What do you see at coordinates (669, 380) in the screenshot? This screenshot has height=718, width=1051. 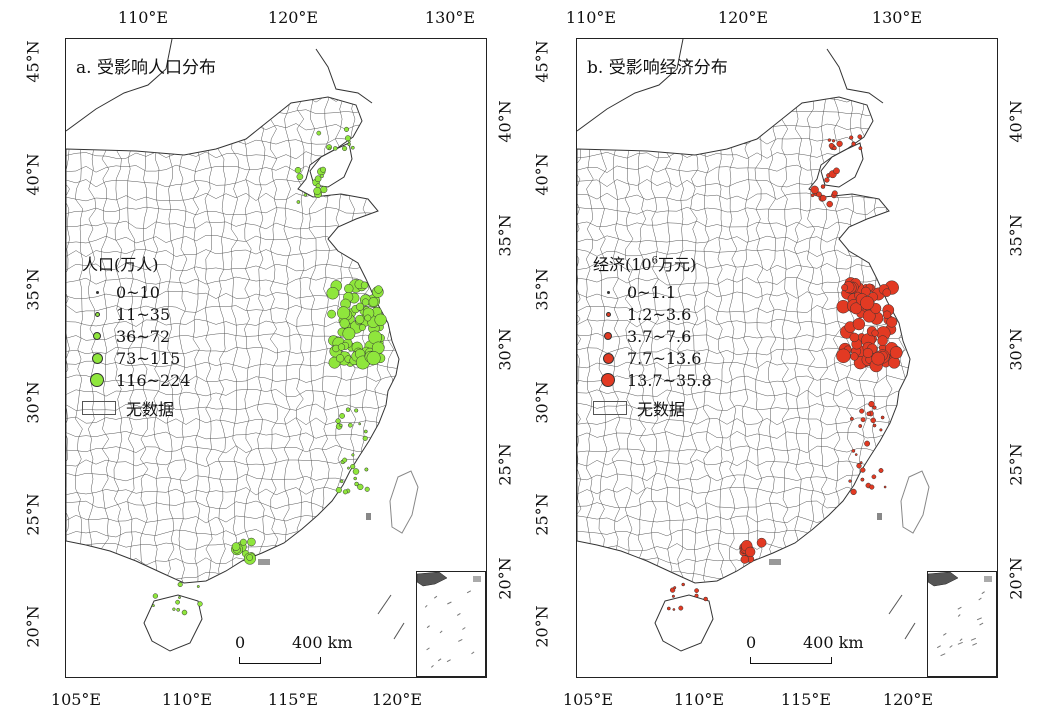 I see `legend-label: 13.7~35.8` at bounding box center [669, 380].